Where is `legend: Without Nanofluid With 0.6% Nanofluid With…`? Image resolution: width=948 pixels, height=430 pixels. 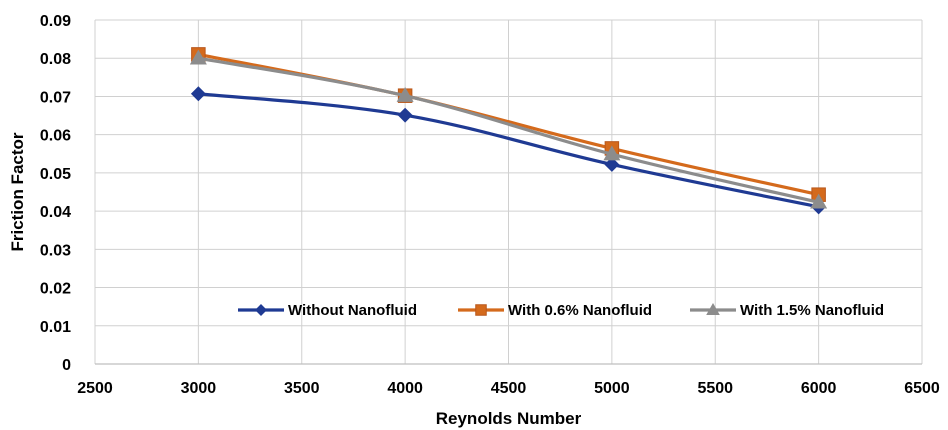 legend: Without Nanofluid With 0.6% Nanofluid With… is located at coordinates (561, 310).